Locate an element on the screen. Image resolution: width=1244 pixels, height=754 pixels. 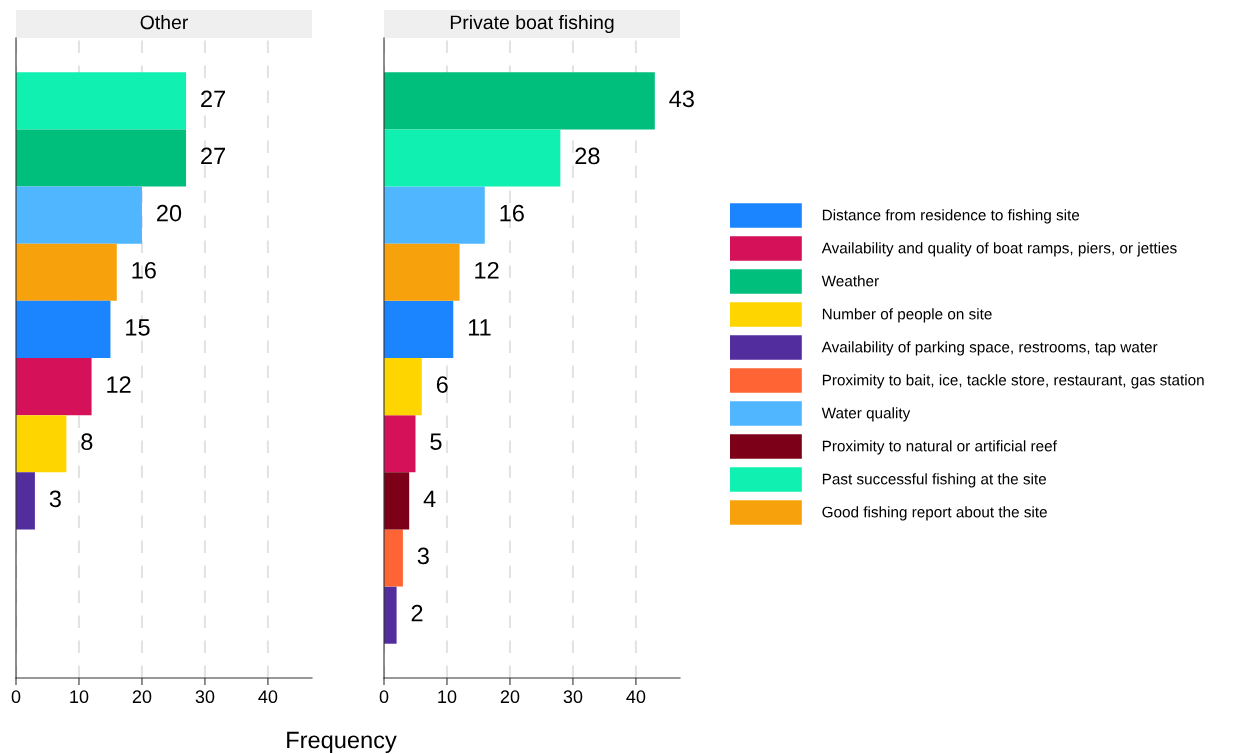
data-label: 4 is located at coordinates (429, 498).